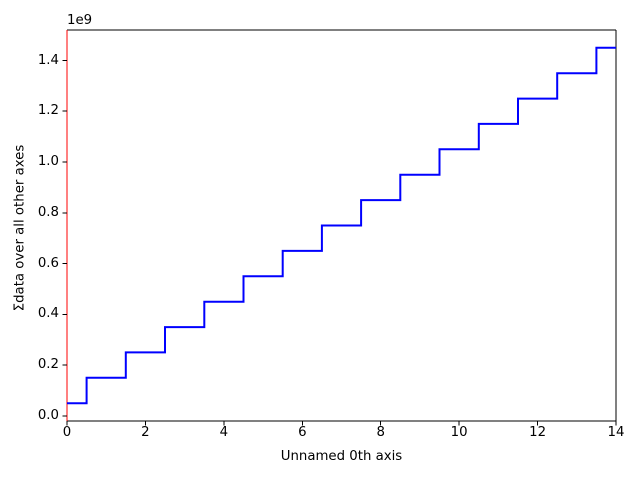  Describe the element at coordinates (538, 432) in the screenshot. I see `x-tick-label: 12` at that location.